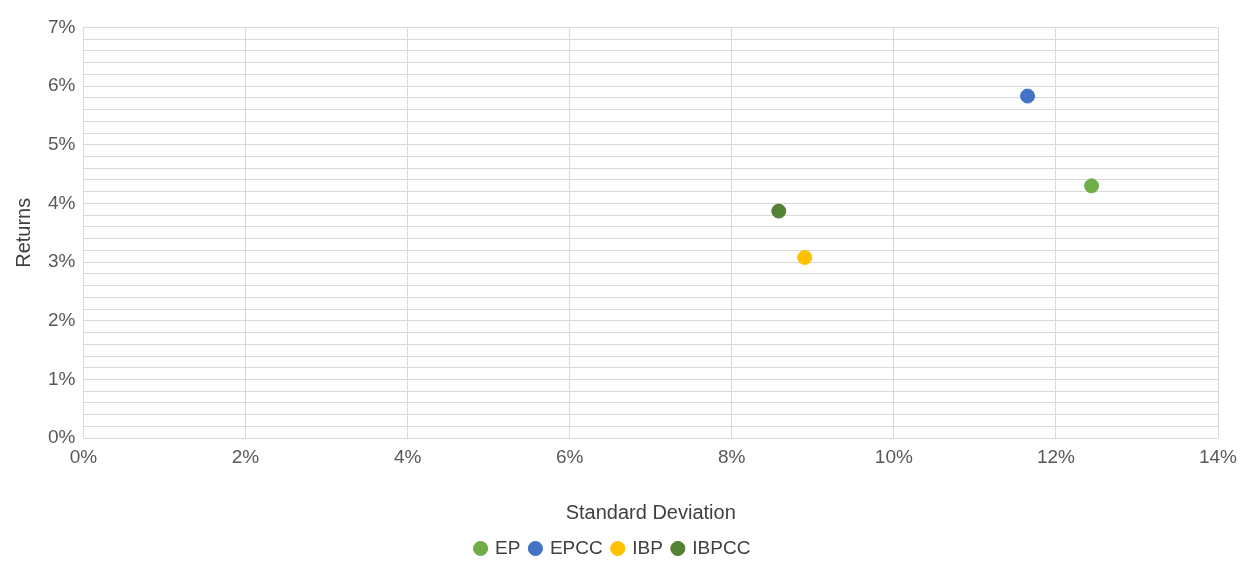 The height and width of the screenshot is (576, 1257). What do you see at coordinates (61, 320) in the screenshot?
I see `y-tick-label: 2%` at bounding box center [61, 320].